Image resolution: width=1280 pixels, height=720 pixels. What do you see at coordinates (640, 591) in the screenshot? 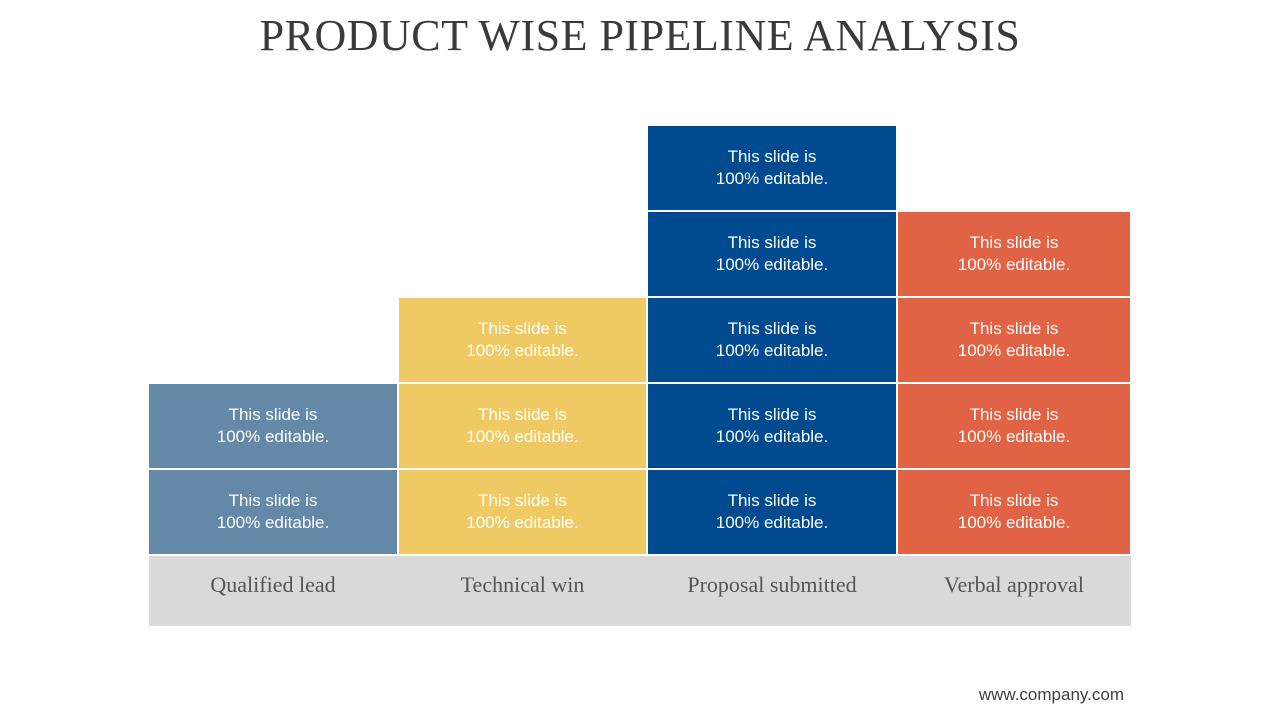
I see `stage-label-bar` at bounding box center [640, 591].